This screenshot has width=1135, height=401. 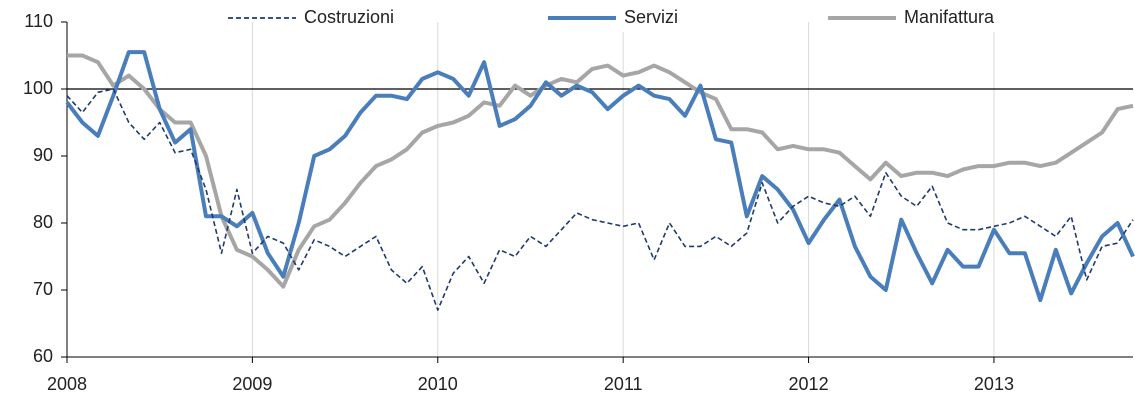 What do you see at coordinates (43, 356) in the screenshot?
I see `y-tick-label: 60` at bounding box center [43, 356].